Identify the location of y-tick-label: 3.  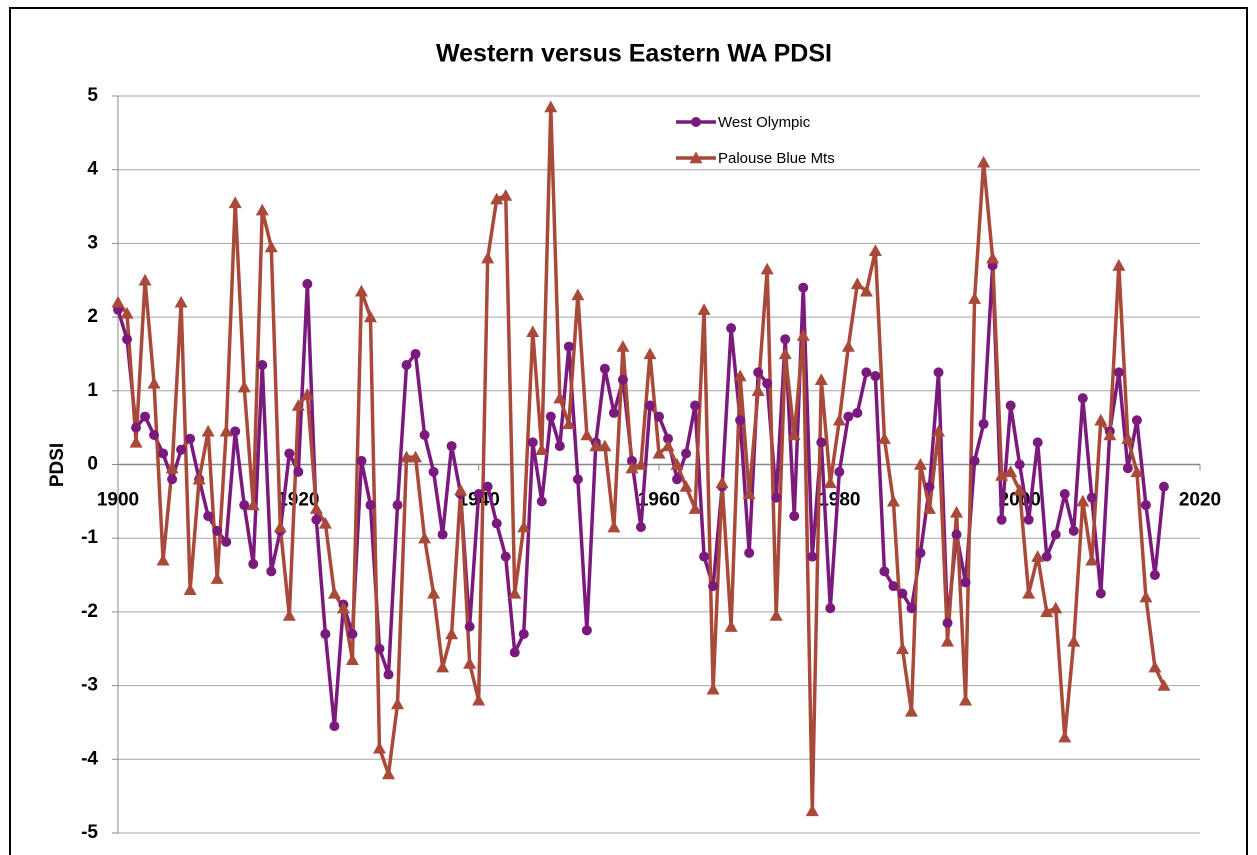
(92, 242).